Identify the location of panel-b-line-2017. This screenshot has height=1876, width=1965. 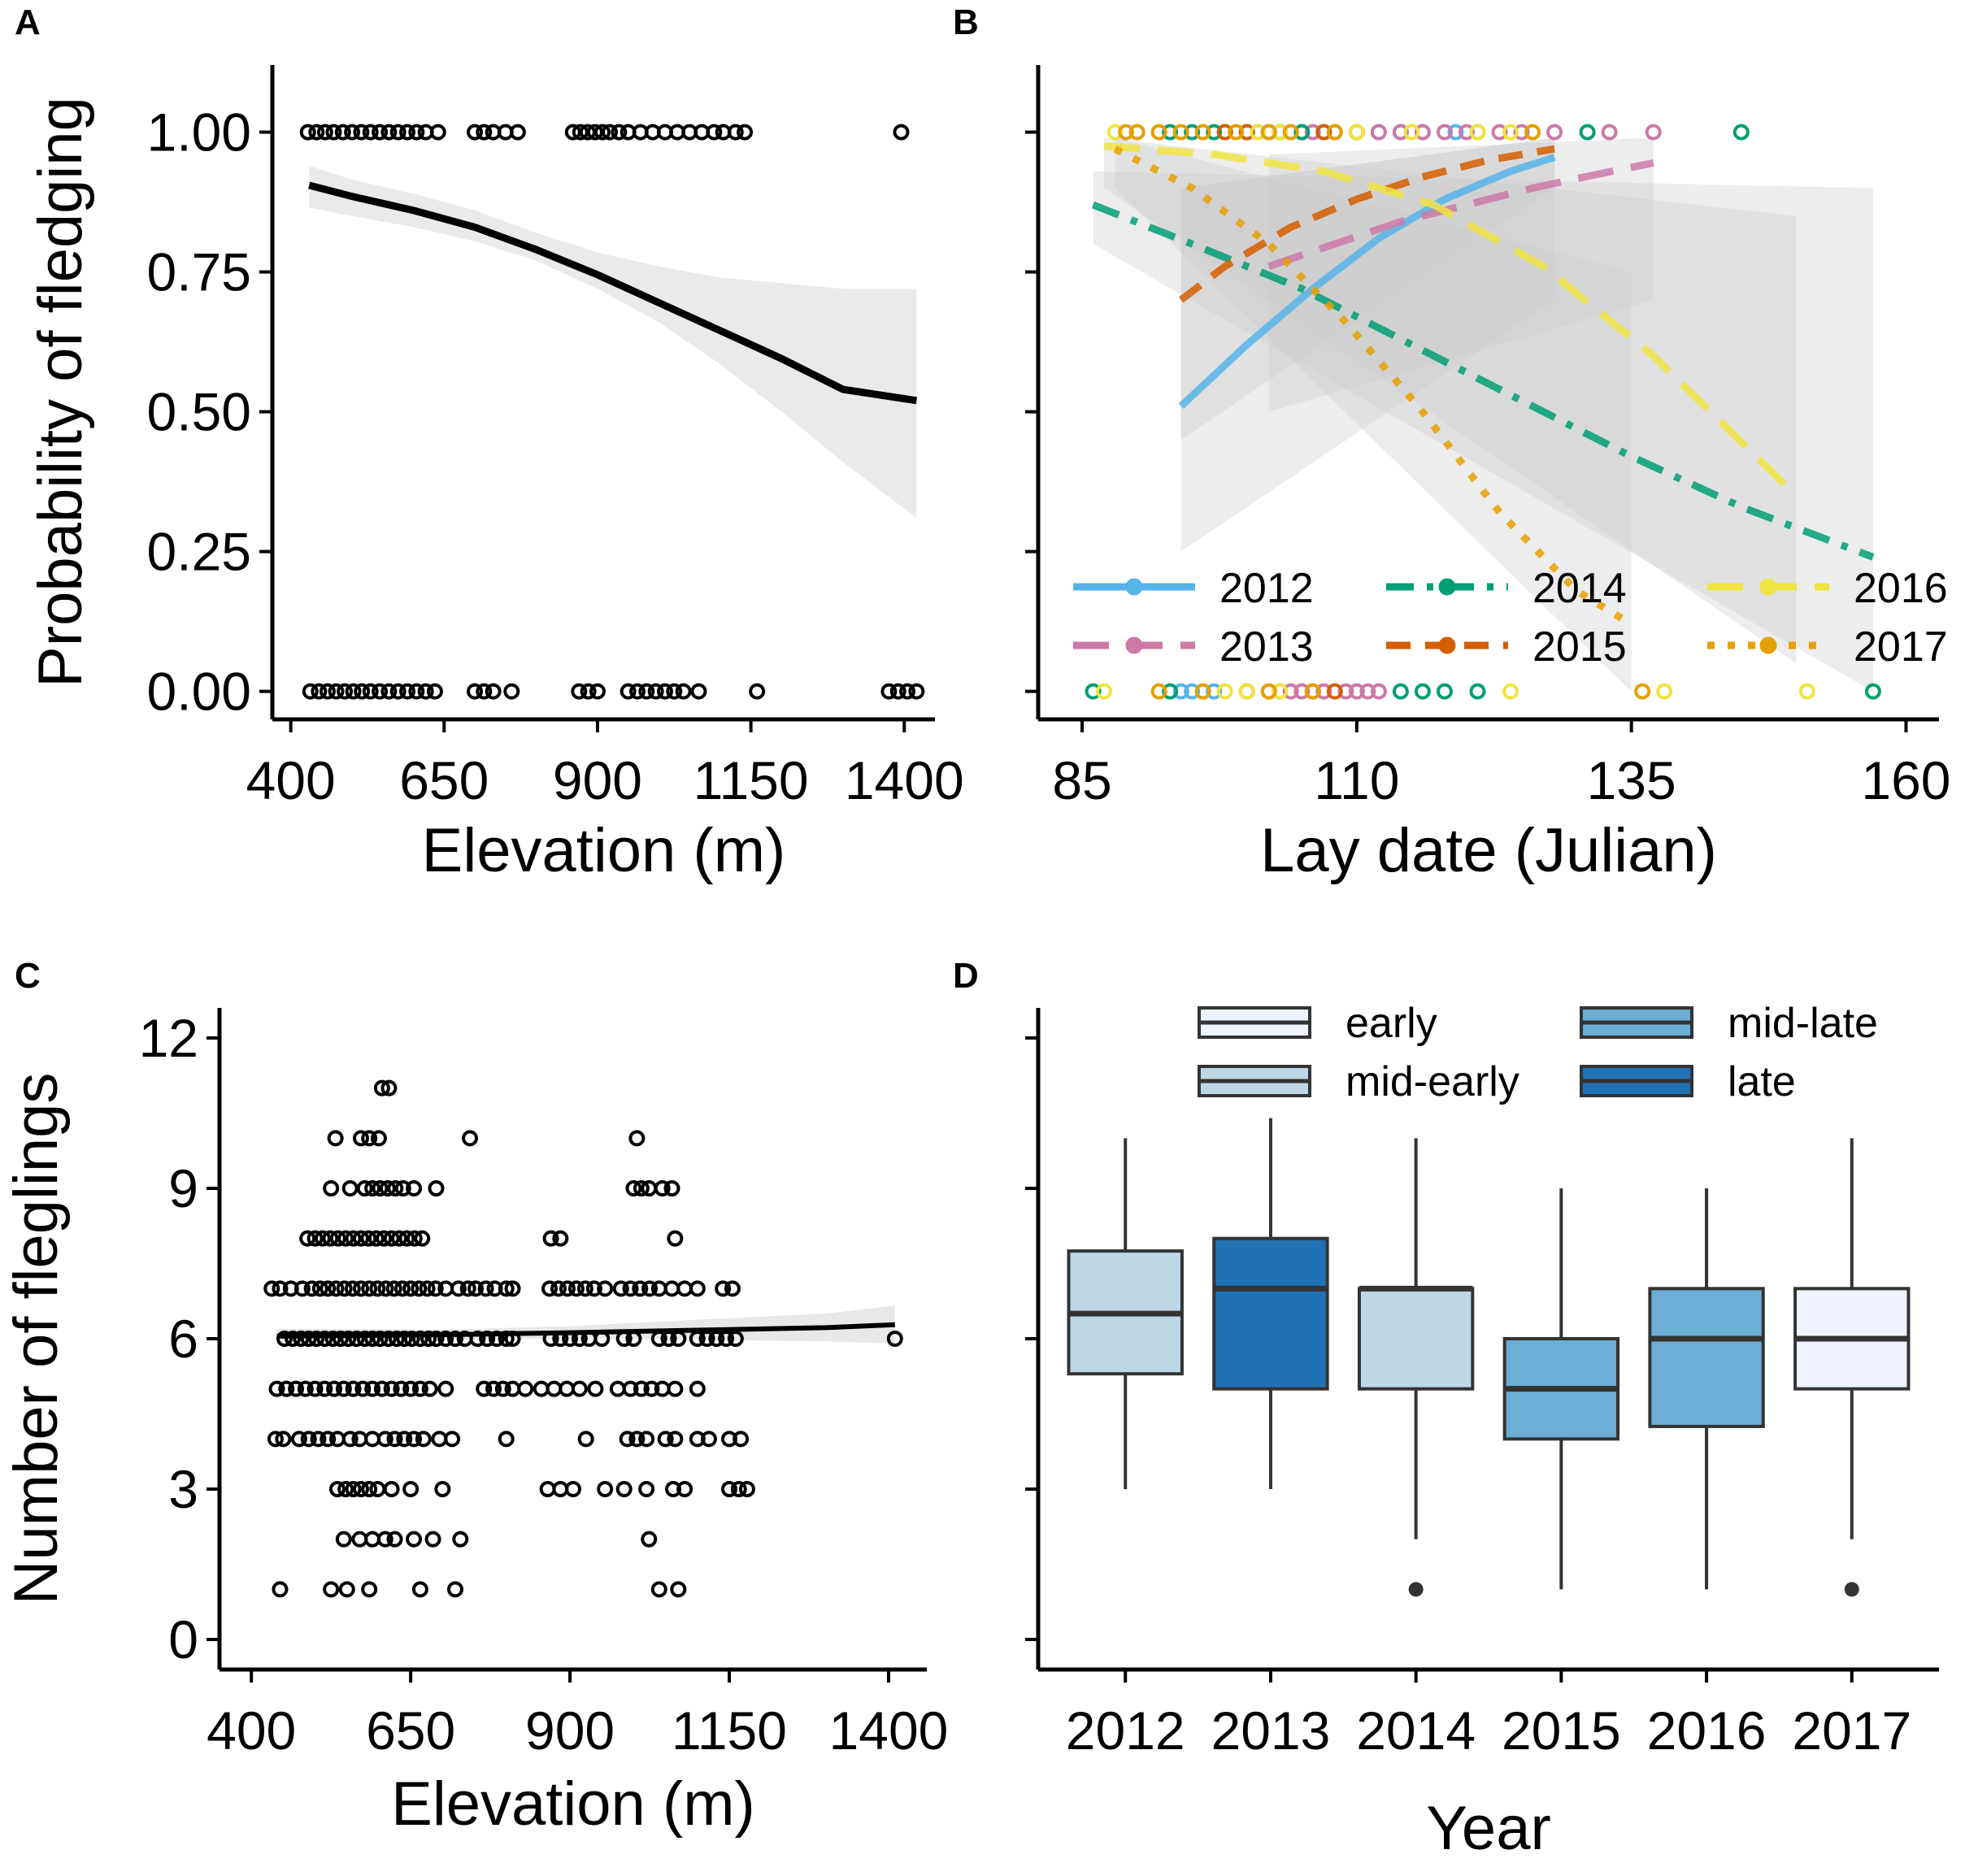
(1373, 386).